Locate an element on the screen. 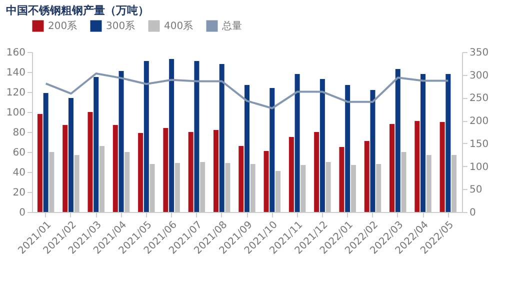  y2-tick-label: 50 is located at coordinates (476, 190).